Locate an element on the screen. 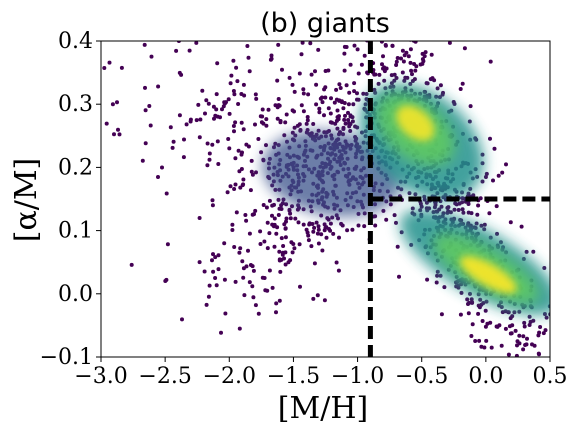 This screenshot has height=432, width=576. x-tick-label: −2.5 is located at coordinates (164, 376).